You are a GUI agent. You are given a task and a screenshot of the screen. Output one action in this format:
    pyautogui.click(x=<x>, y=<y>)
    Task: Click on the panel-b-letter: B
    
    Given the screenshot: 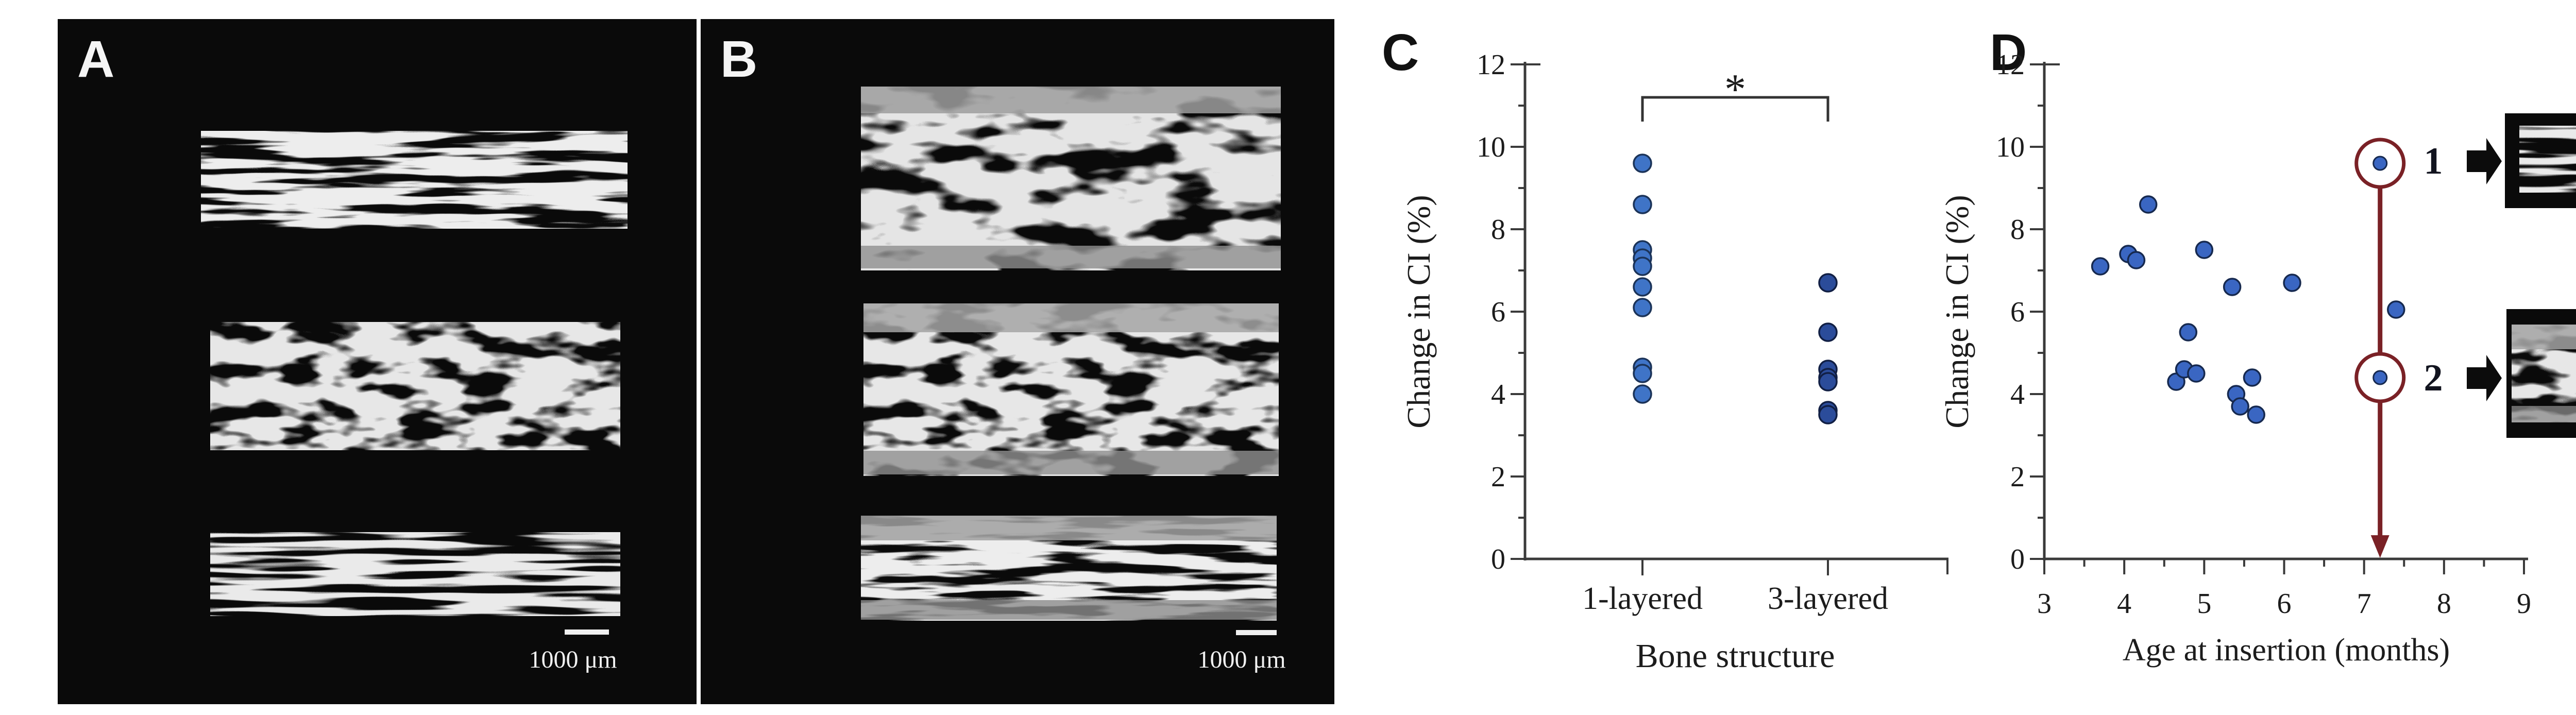 What is the action you would take?
    pyautogui.click(x=739, y=59)
    